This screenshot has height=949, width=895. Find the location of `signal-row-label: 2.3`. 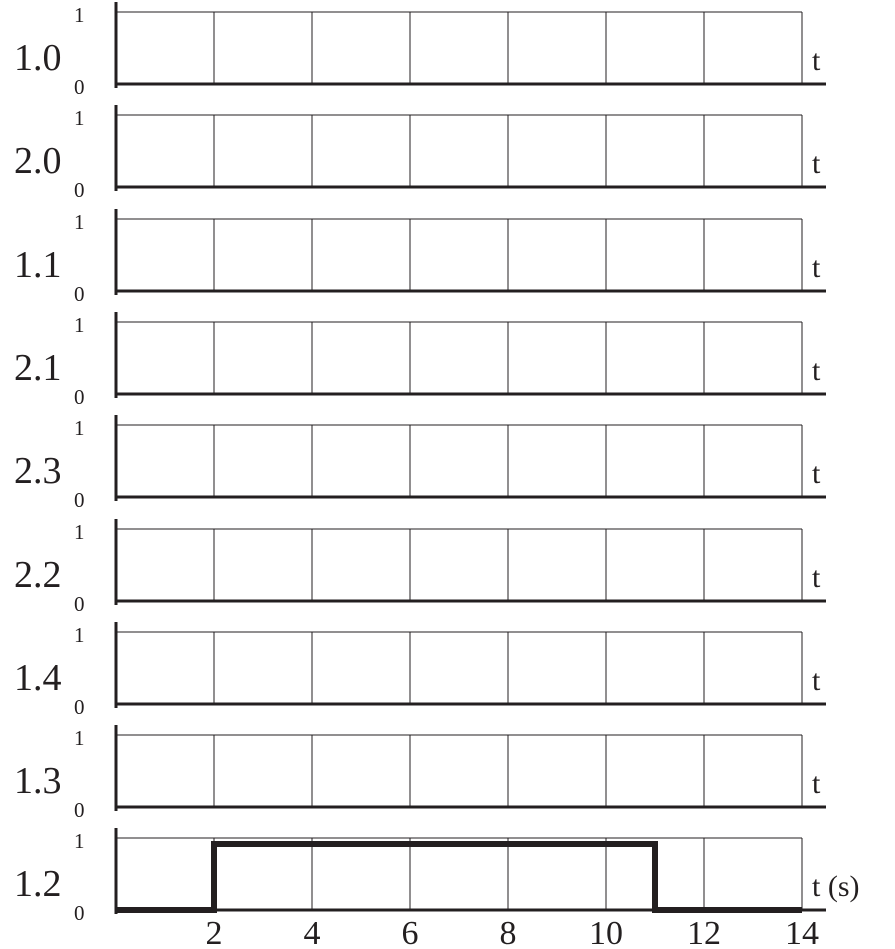

signal-row-label: 2.3 is located at coordinates (38, 471).